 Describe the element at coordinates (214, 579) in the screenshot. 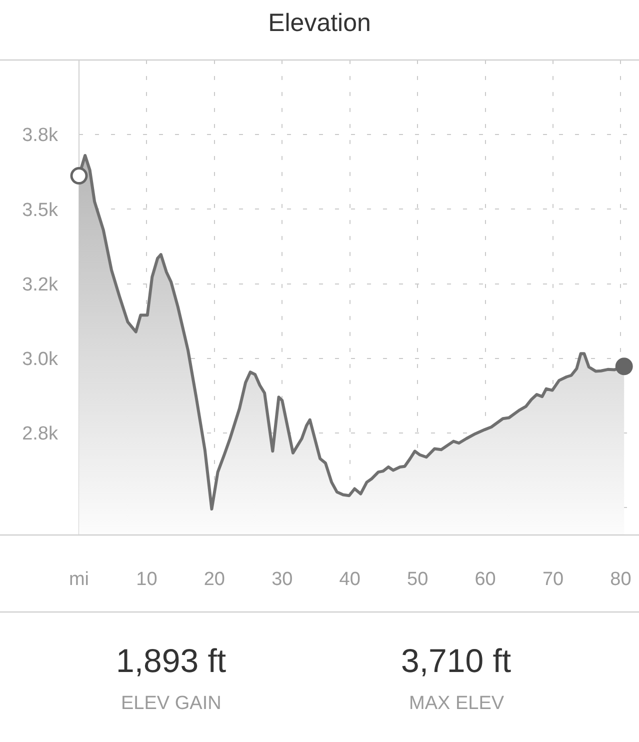

I see `x-tick-label: 20` at that location.